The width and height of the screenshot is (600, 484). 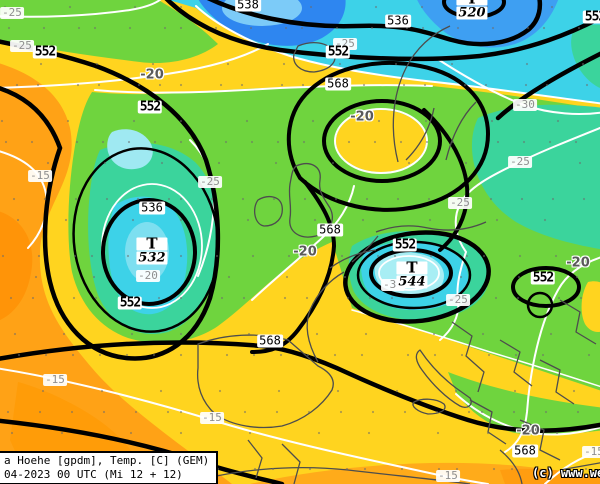 What do you see at coordinates (566, 473) in the screenshot?
I see `copyright-watermark: (c) www.we` at bounding box center [566, 473].